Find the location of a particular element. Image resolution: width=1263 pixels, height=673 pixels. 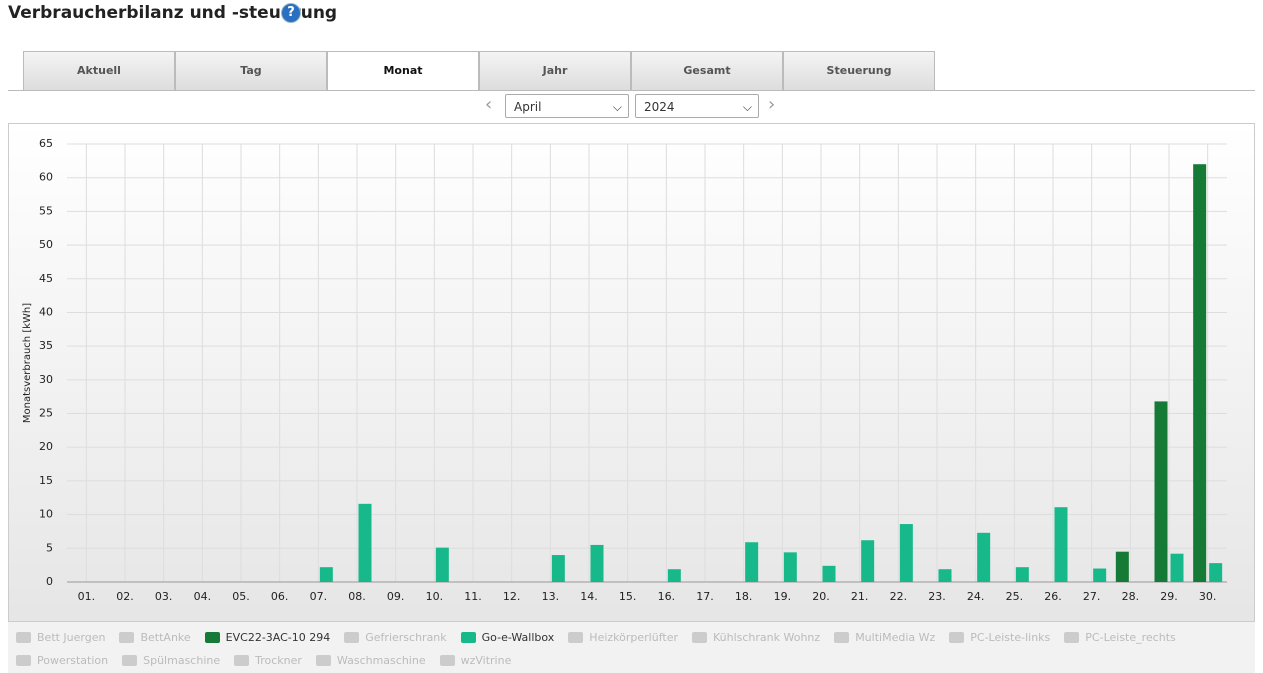

legend-label: Trockner is located at coordinates (278, 660).